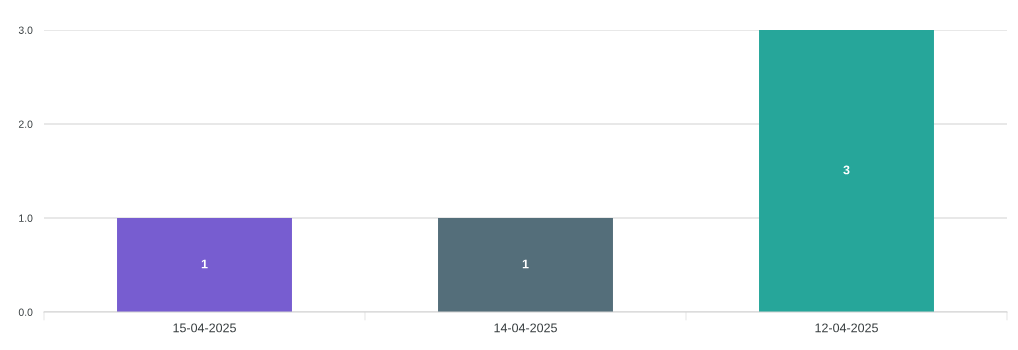  I want to click on x-tick-label: 14-04-2025, so click(525, 328).